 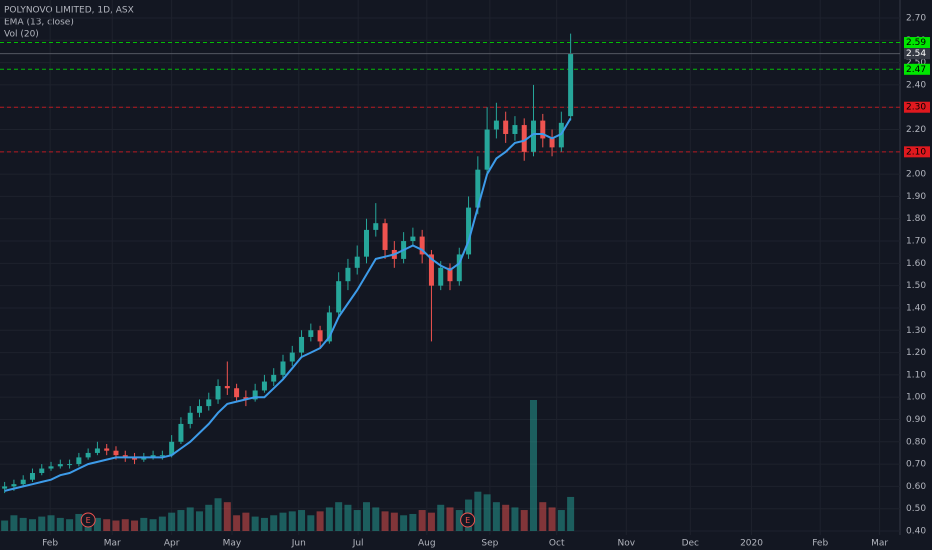 I want to click on x-tick-label: Feb, so click(x=50, y=544).